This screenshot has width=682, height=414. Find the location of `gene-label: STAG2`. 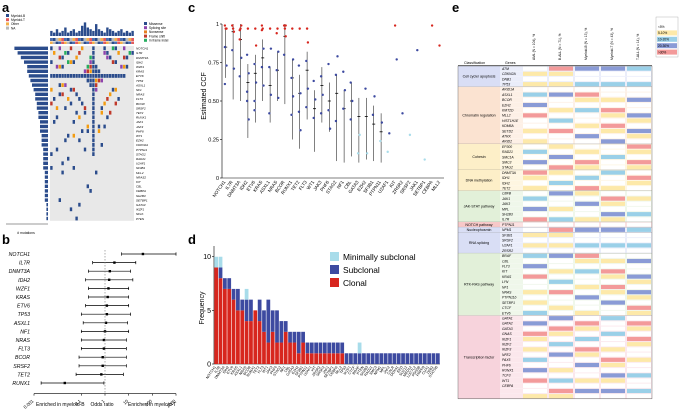

gene-label: STAG2 is located at coordinates (141, 154).